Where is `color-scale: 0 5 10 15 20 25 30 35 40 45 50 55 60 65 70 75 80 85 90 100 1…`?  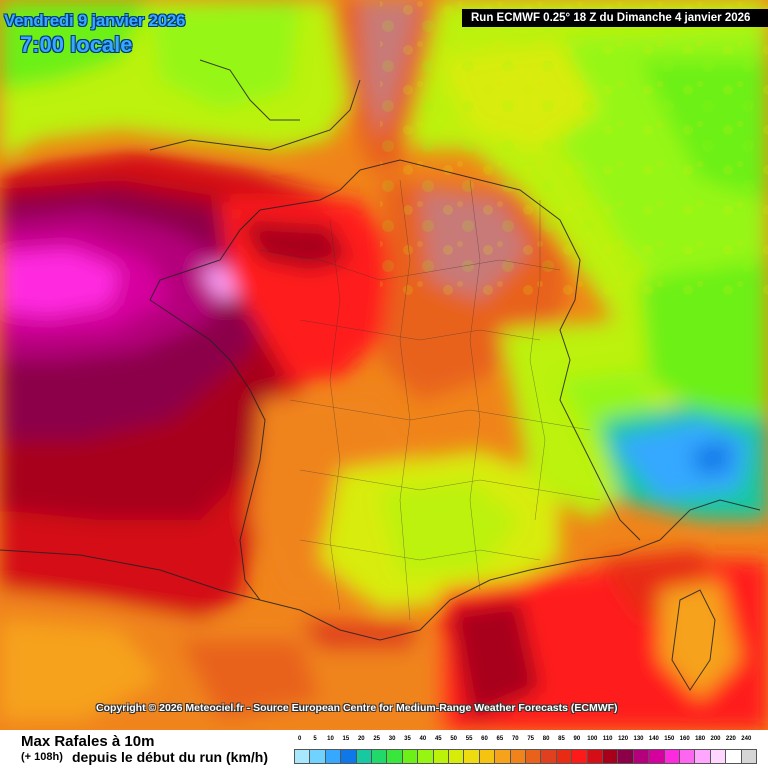
color-scale: 0 5 10 15 20 25 30 35 40 45 50 55 60 65 70 75 80 85 90 100 1… is located at coordinates (525, 751).